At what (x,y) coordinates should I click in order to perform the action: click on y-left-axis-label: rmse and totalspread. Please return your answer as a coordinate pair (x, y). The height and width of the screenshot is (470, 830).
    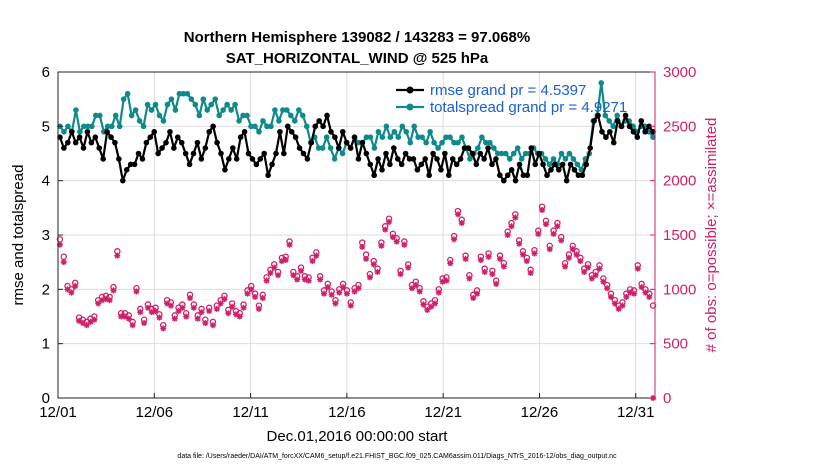
    Looking at the image, I should click on (18, 235).